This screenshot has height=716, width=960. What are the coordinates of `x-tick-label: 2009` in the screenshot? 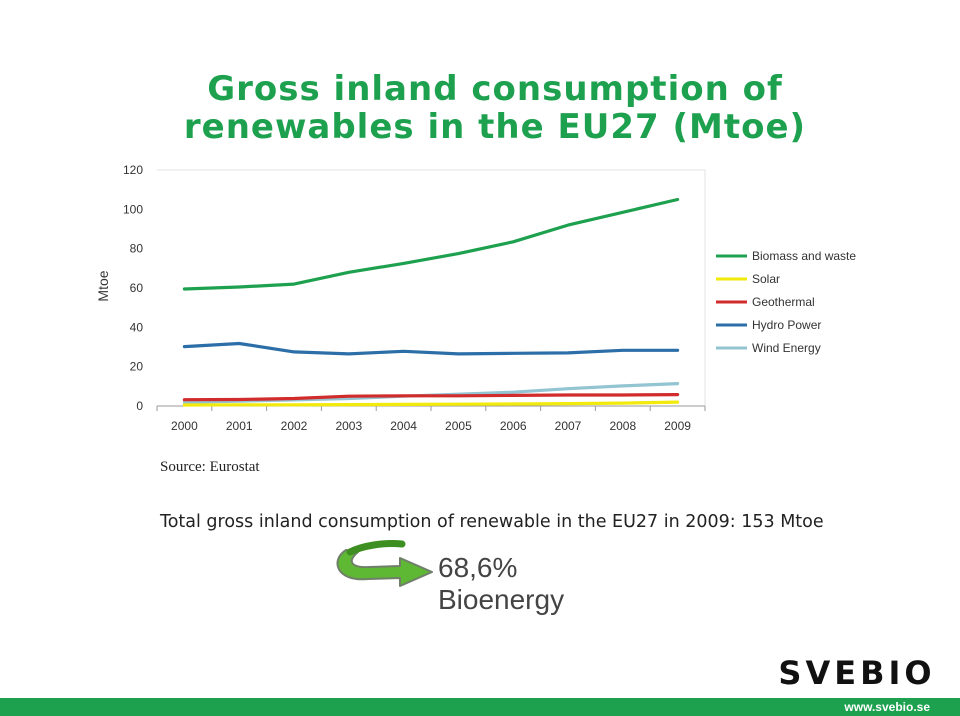 It's located at (677, 426).